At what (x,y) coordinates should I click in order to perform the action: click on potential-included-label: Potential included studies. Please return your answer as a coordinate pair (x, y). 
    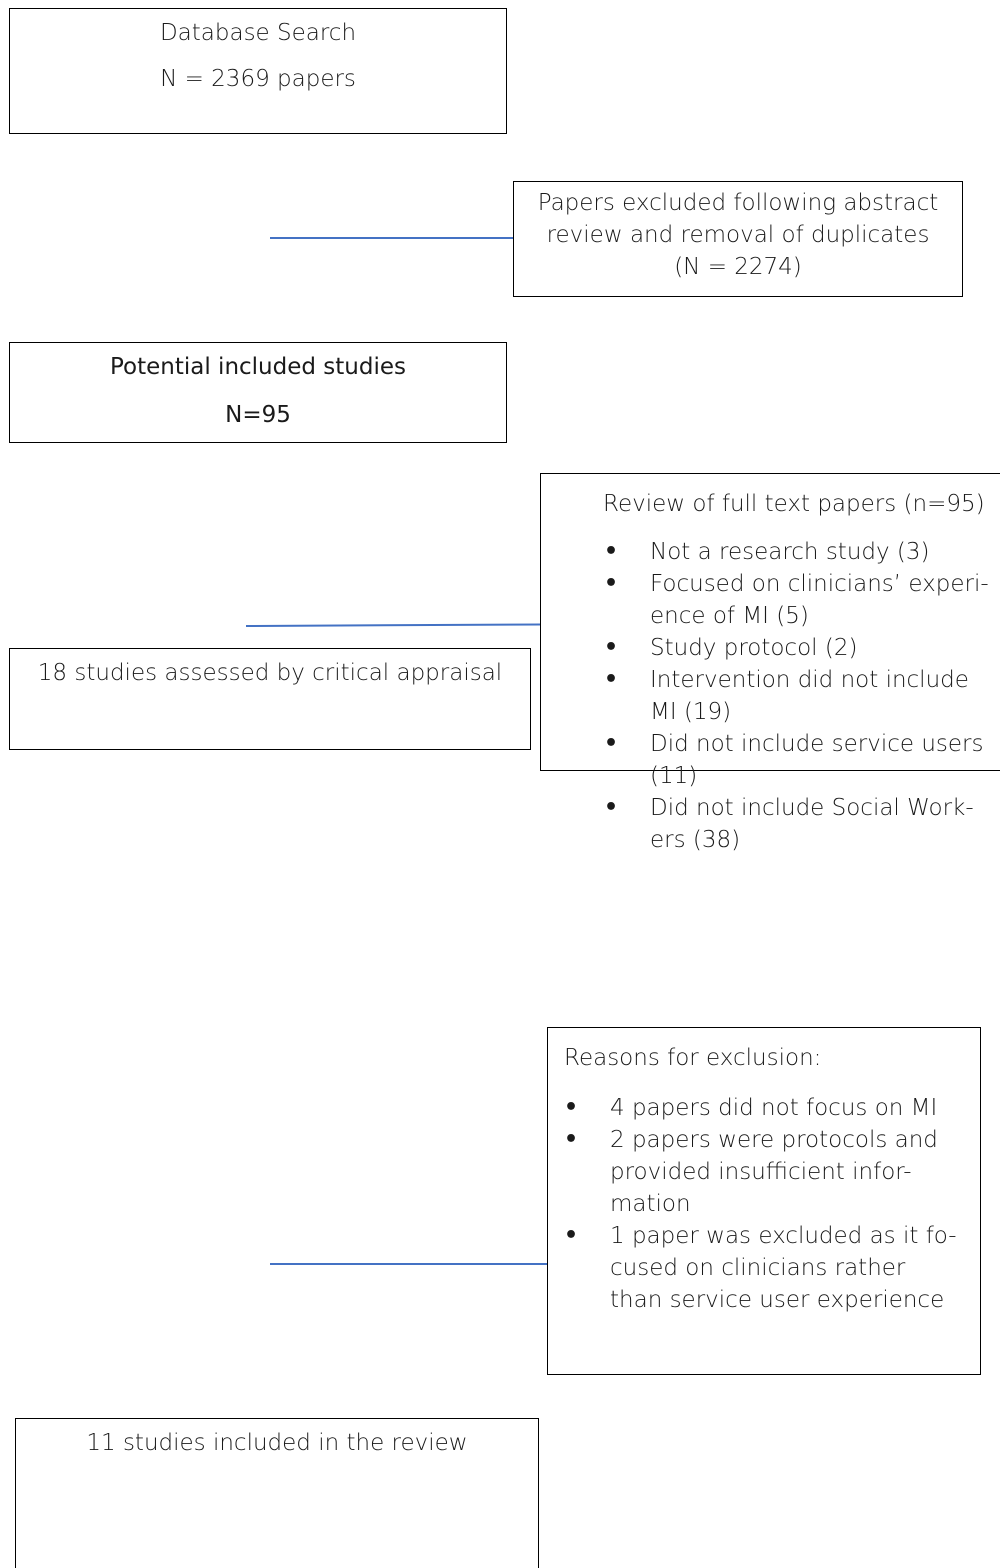
    Looking at the image, I should click on (257, 367).